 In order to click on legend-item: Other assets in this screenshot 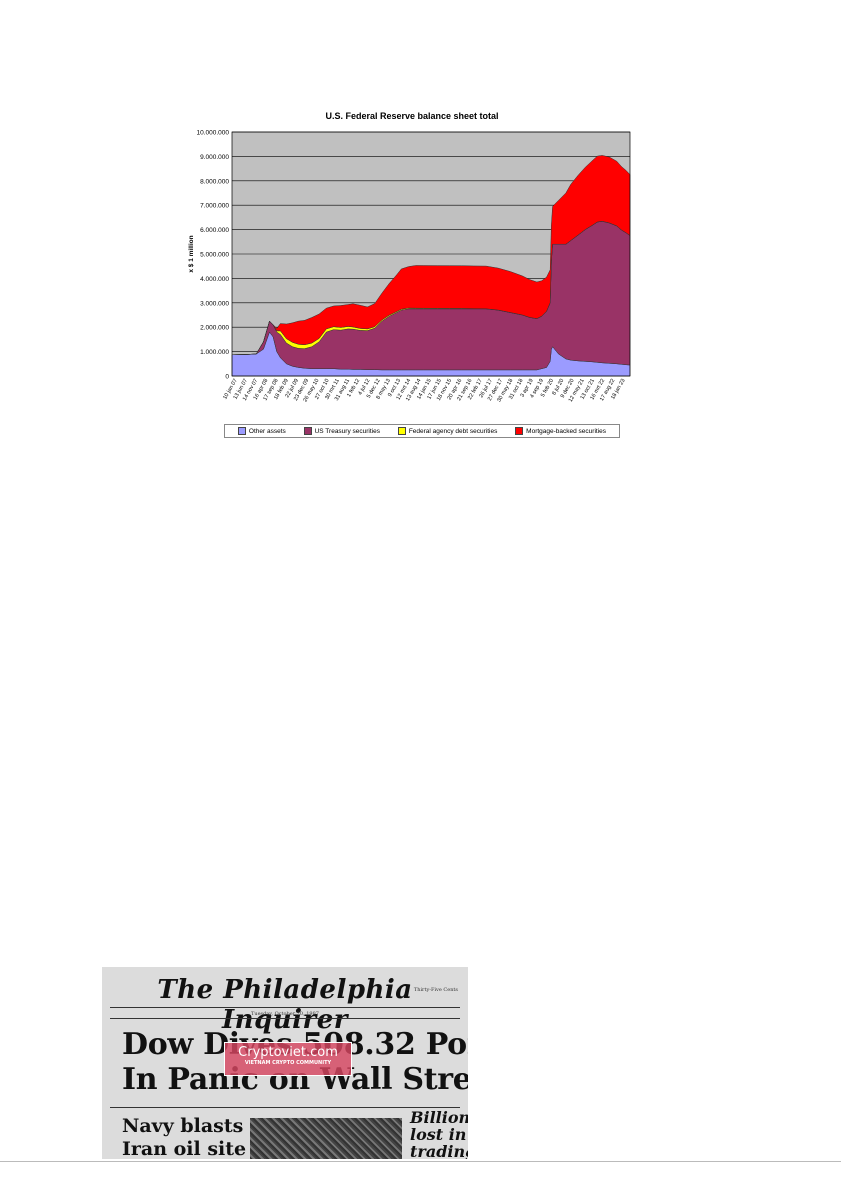, I will do `click(261, 431)`.